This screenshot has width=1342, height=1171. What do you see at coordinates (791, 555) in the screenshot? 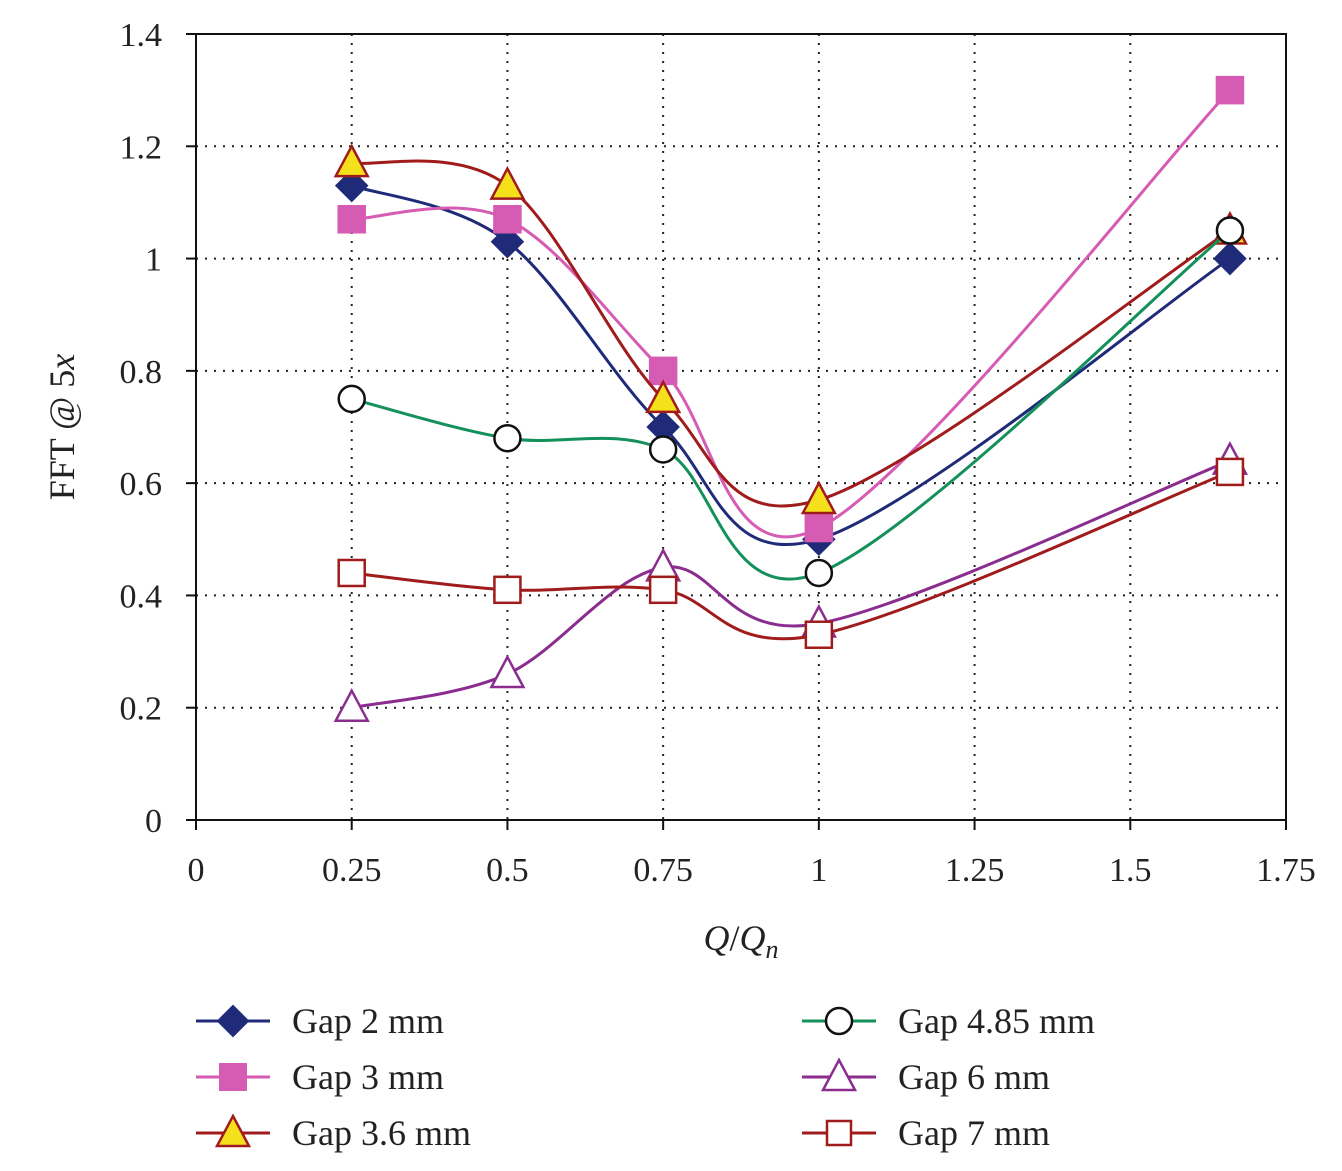
I see `series-line-gap-7-mm` at bounding box center [791, 555].